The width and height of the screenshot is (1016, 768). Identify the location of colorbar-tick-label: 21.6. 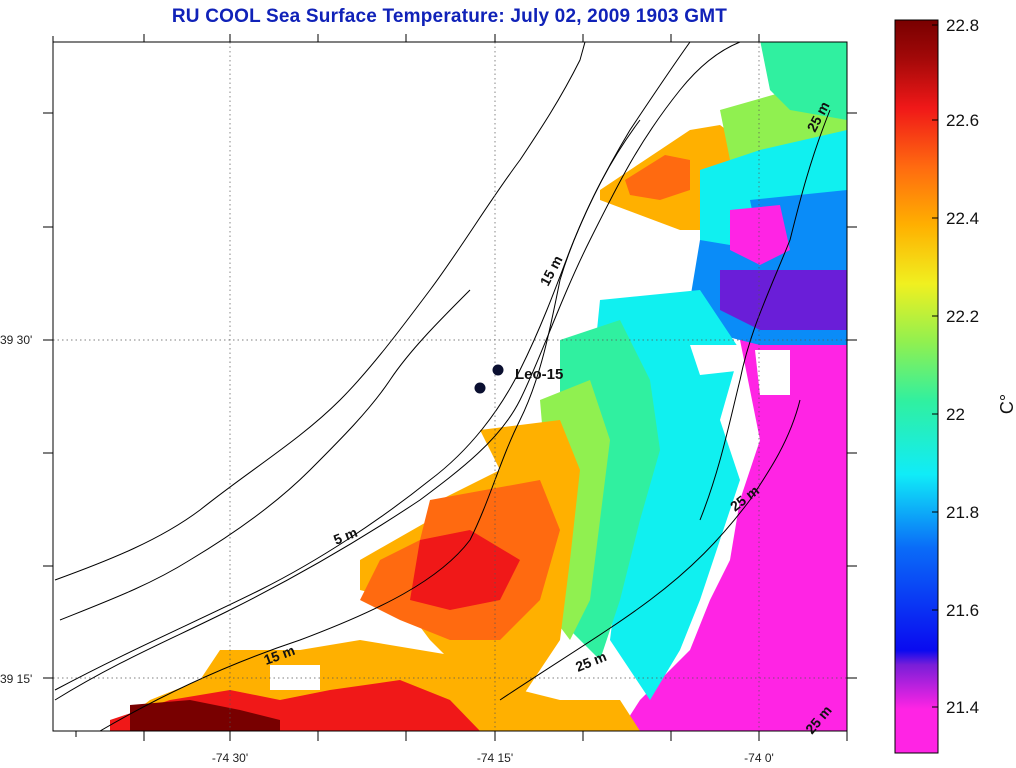
(962, 610).